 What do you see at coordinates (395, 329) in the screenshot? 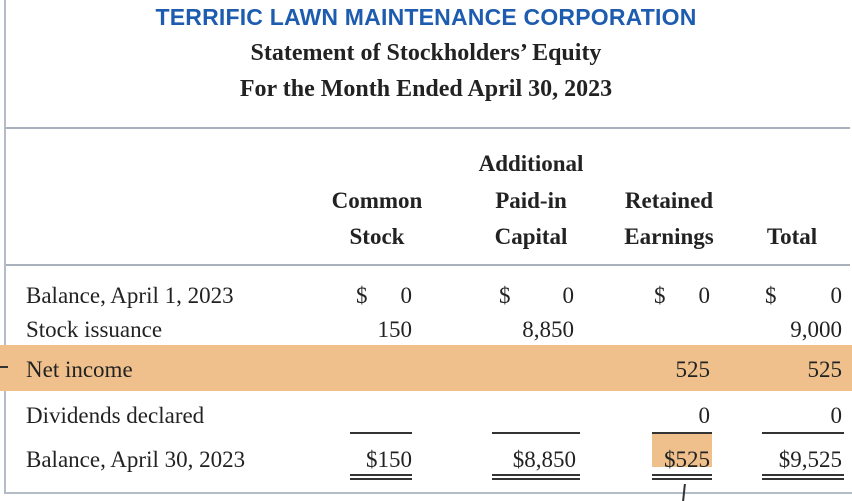
I see `cell-issuance-common: 150` at bounding box center [395, 329].